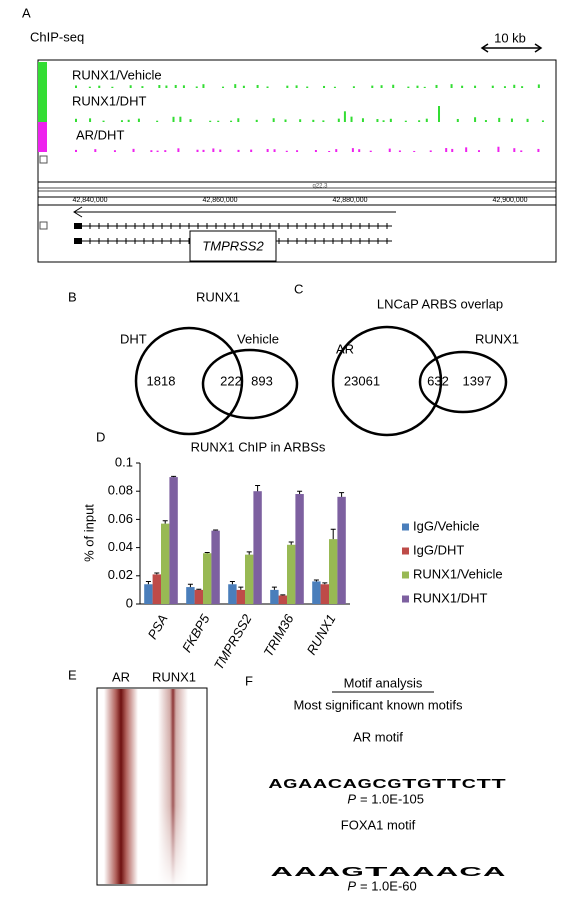 This screenshot has height=904, width=572. I want to click on venn-count: 893, so click(262, 380).